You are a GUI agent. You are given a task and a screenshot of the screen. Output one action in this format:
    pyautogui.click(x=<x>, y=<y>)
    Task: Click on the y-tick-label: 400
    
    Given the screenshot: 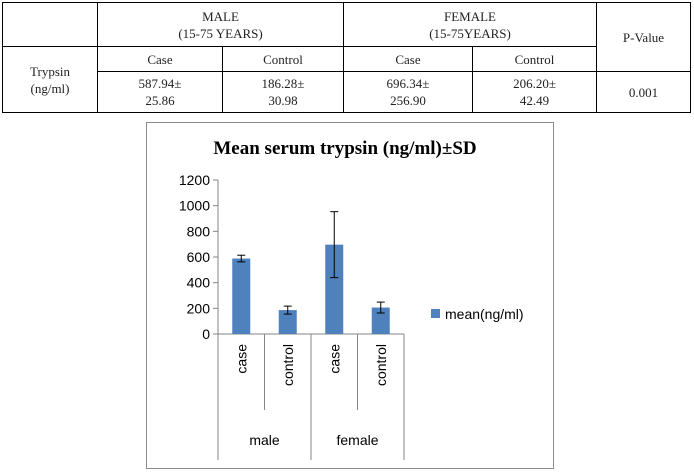 What is the action you would take?
    pyautogui.click(x=199, y=283)
    